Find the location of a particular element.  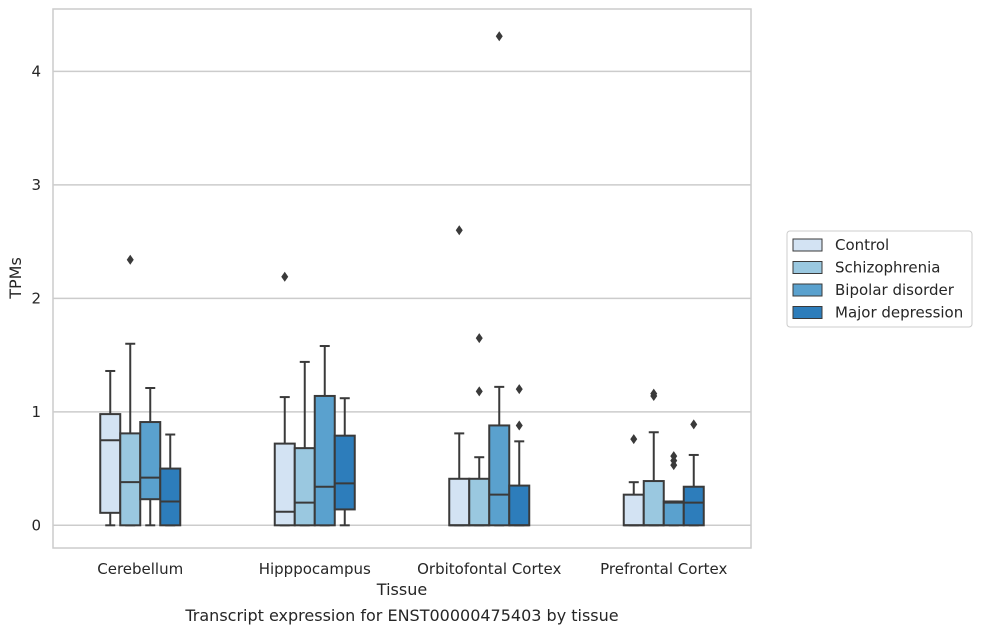

x-tick-label: Orbitofontal Cortex is located at coordinates (489, 569).